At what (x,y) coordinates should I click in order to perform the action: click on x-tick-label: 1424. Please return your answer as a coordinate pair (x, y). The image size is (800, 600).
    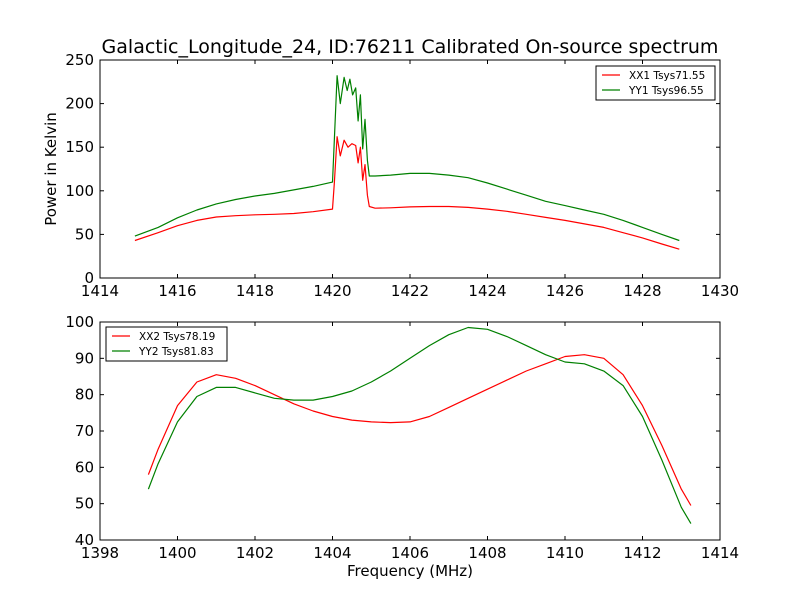
    Looking at the image, I should click on (487, 291).